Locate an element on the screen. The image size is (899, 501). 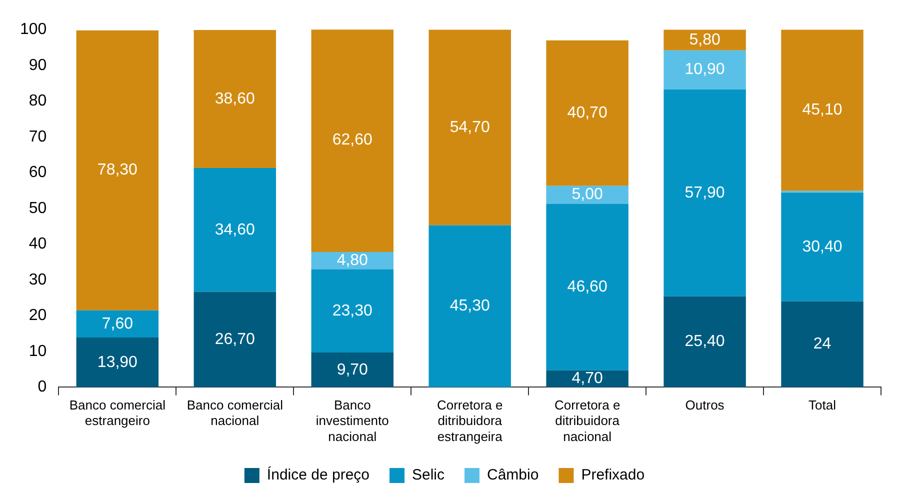
x-tick-label: Banco comercial nacional is located at coordinates (235, 413).